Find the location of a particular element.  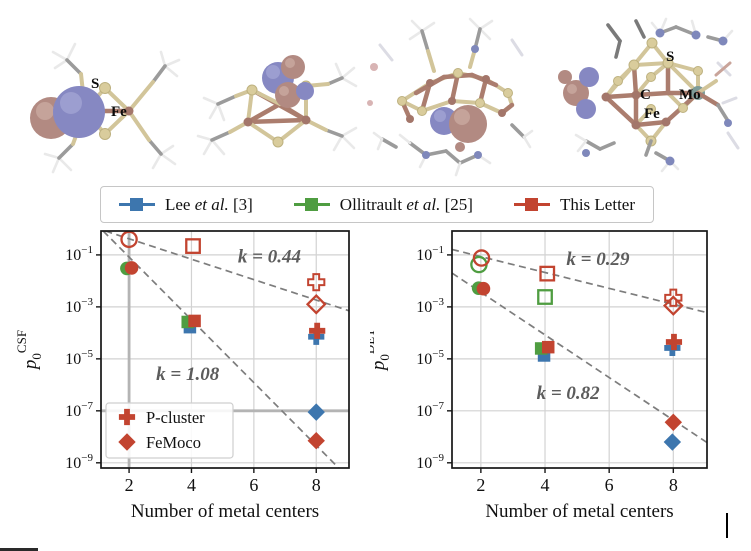

molecule-panel-fe2s2: S Fe is located at coordinates (100, 91).